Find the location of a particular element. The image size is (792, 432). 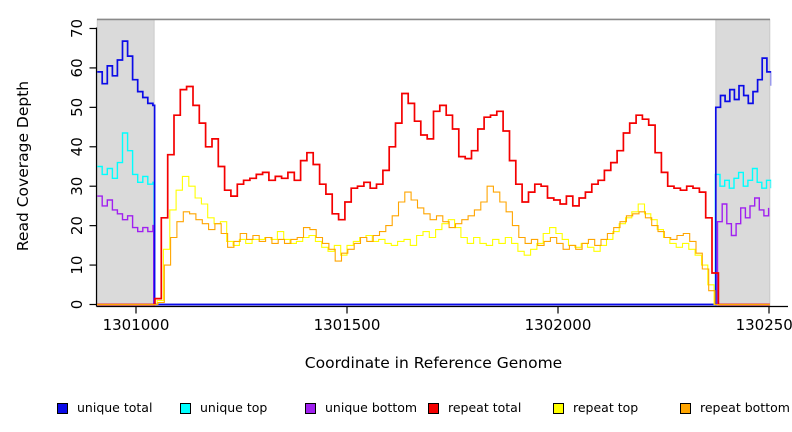

y-tick-label: 40 is located at coordinates (77, 146).